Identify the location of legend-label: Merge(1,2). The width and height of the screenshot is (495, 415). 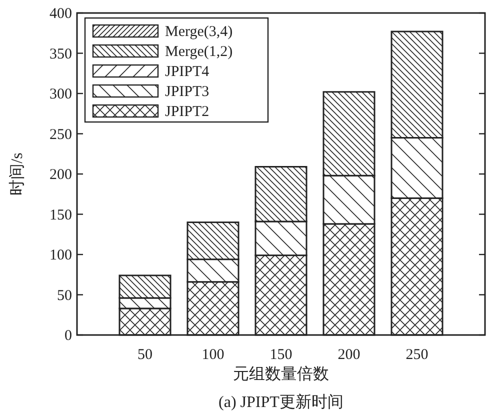
(199, 52).